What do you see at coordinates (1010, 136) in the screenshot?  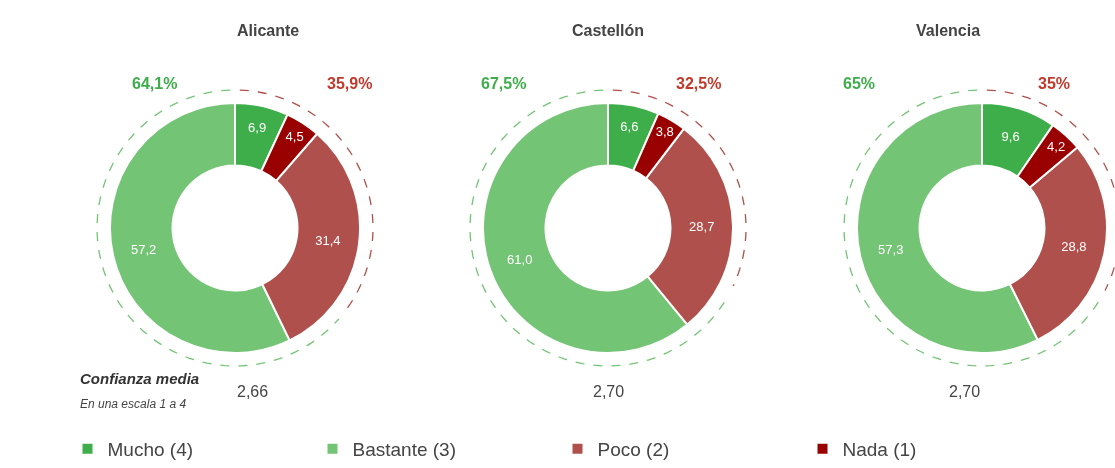 I see `data-label: 9,6` at bounding box center [1010, 136].